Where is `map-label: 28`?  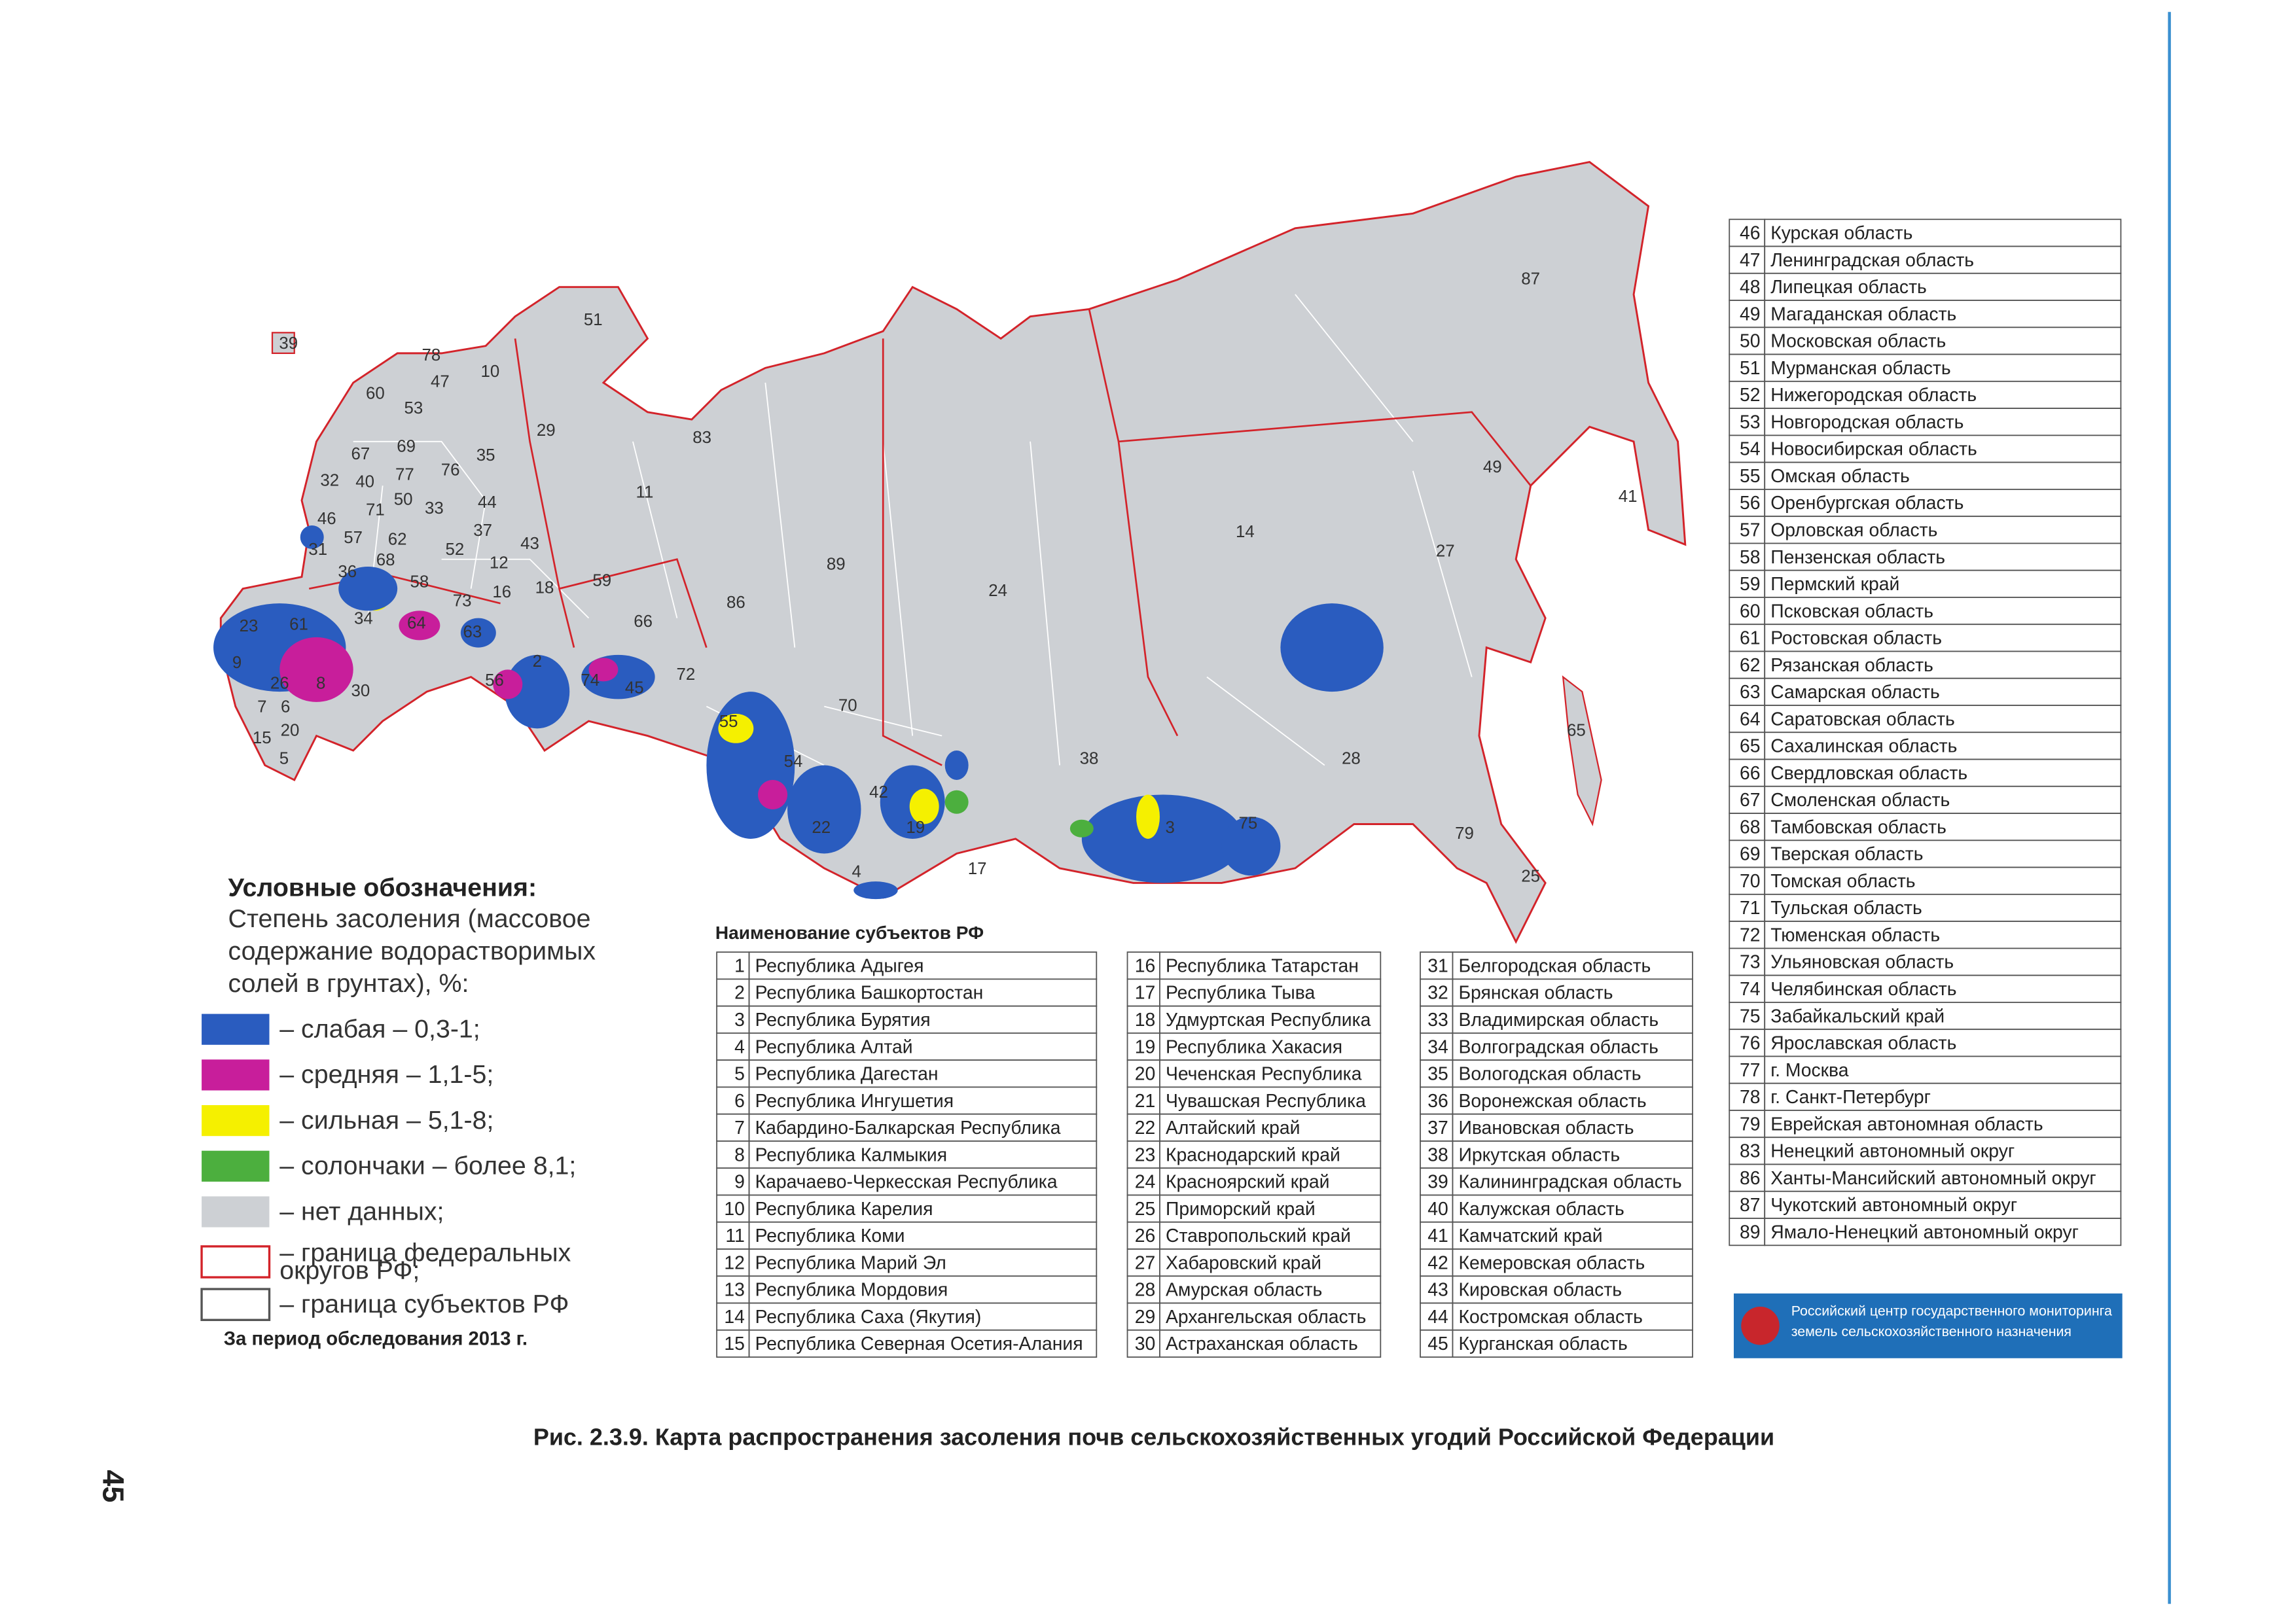
map-label: 28 is located at coordinates (1351, 758).